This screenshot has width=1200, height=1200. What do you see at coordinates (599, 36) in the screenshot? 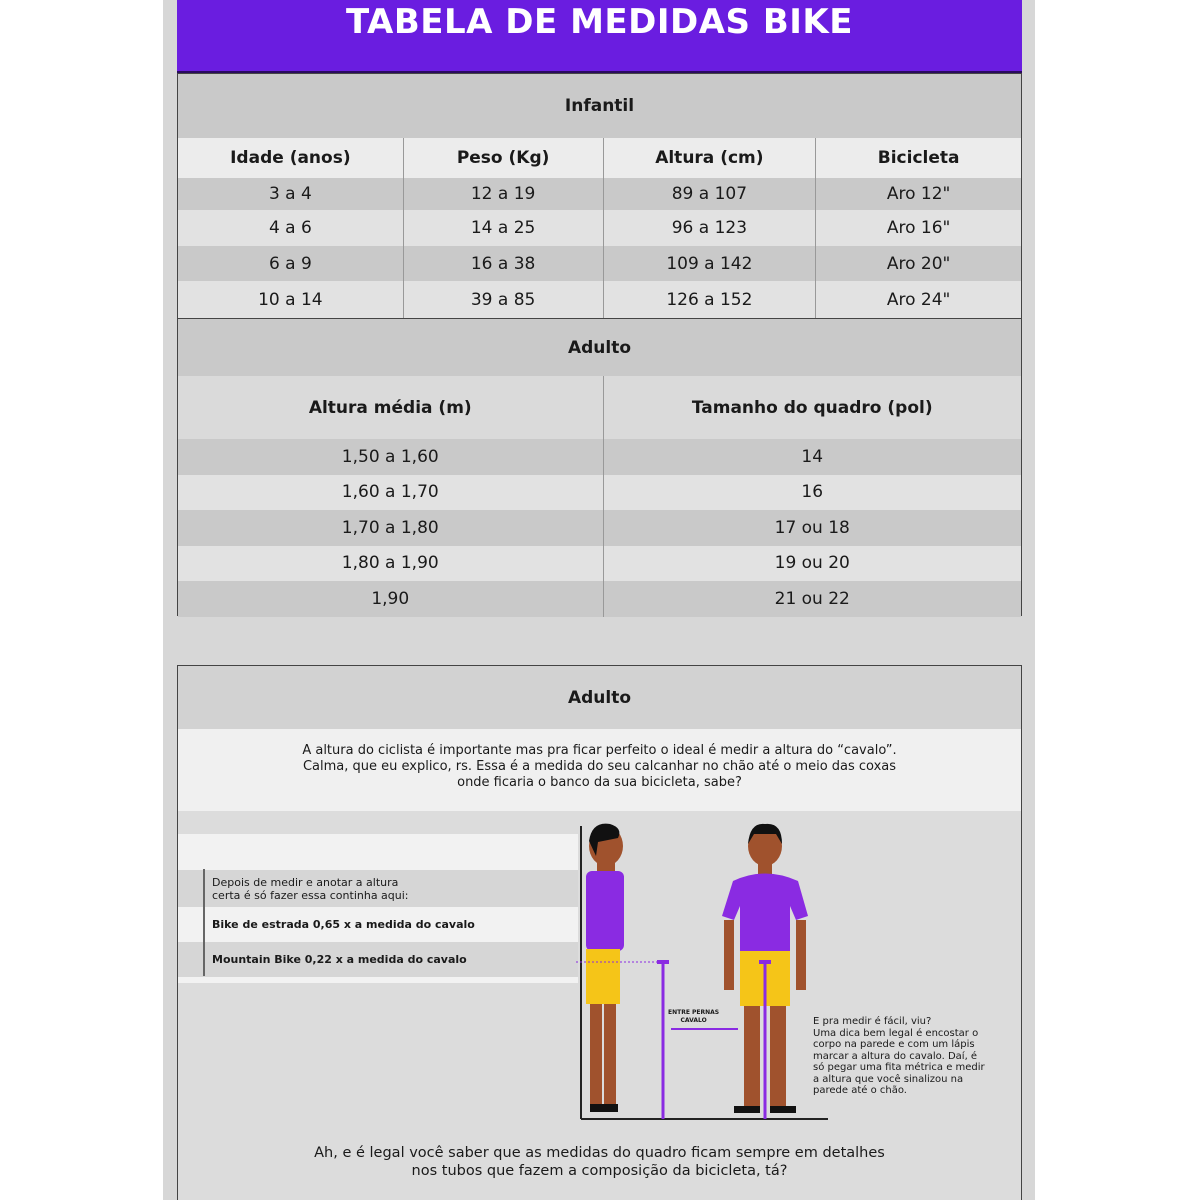
I see `page-title: TABELA DE MEDIDAS BIKE` at bounding box center [599, 36].